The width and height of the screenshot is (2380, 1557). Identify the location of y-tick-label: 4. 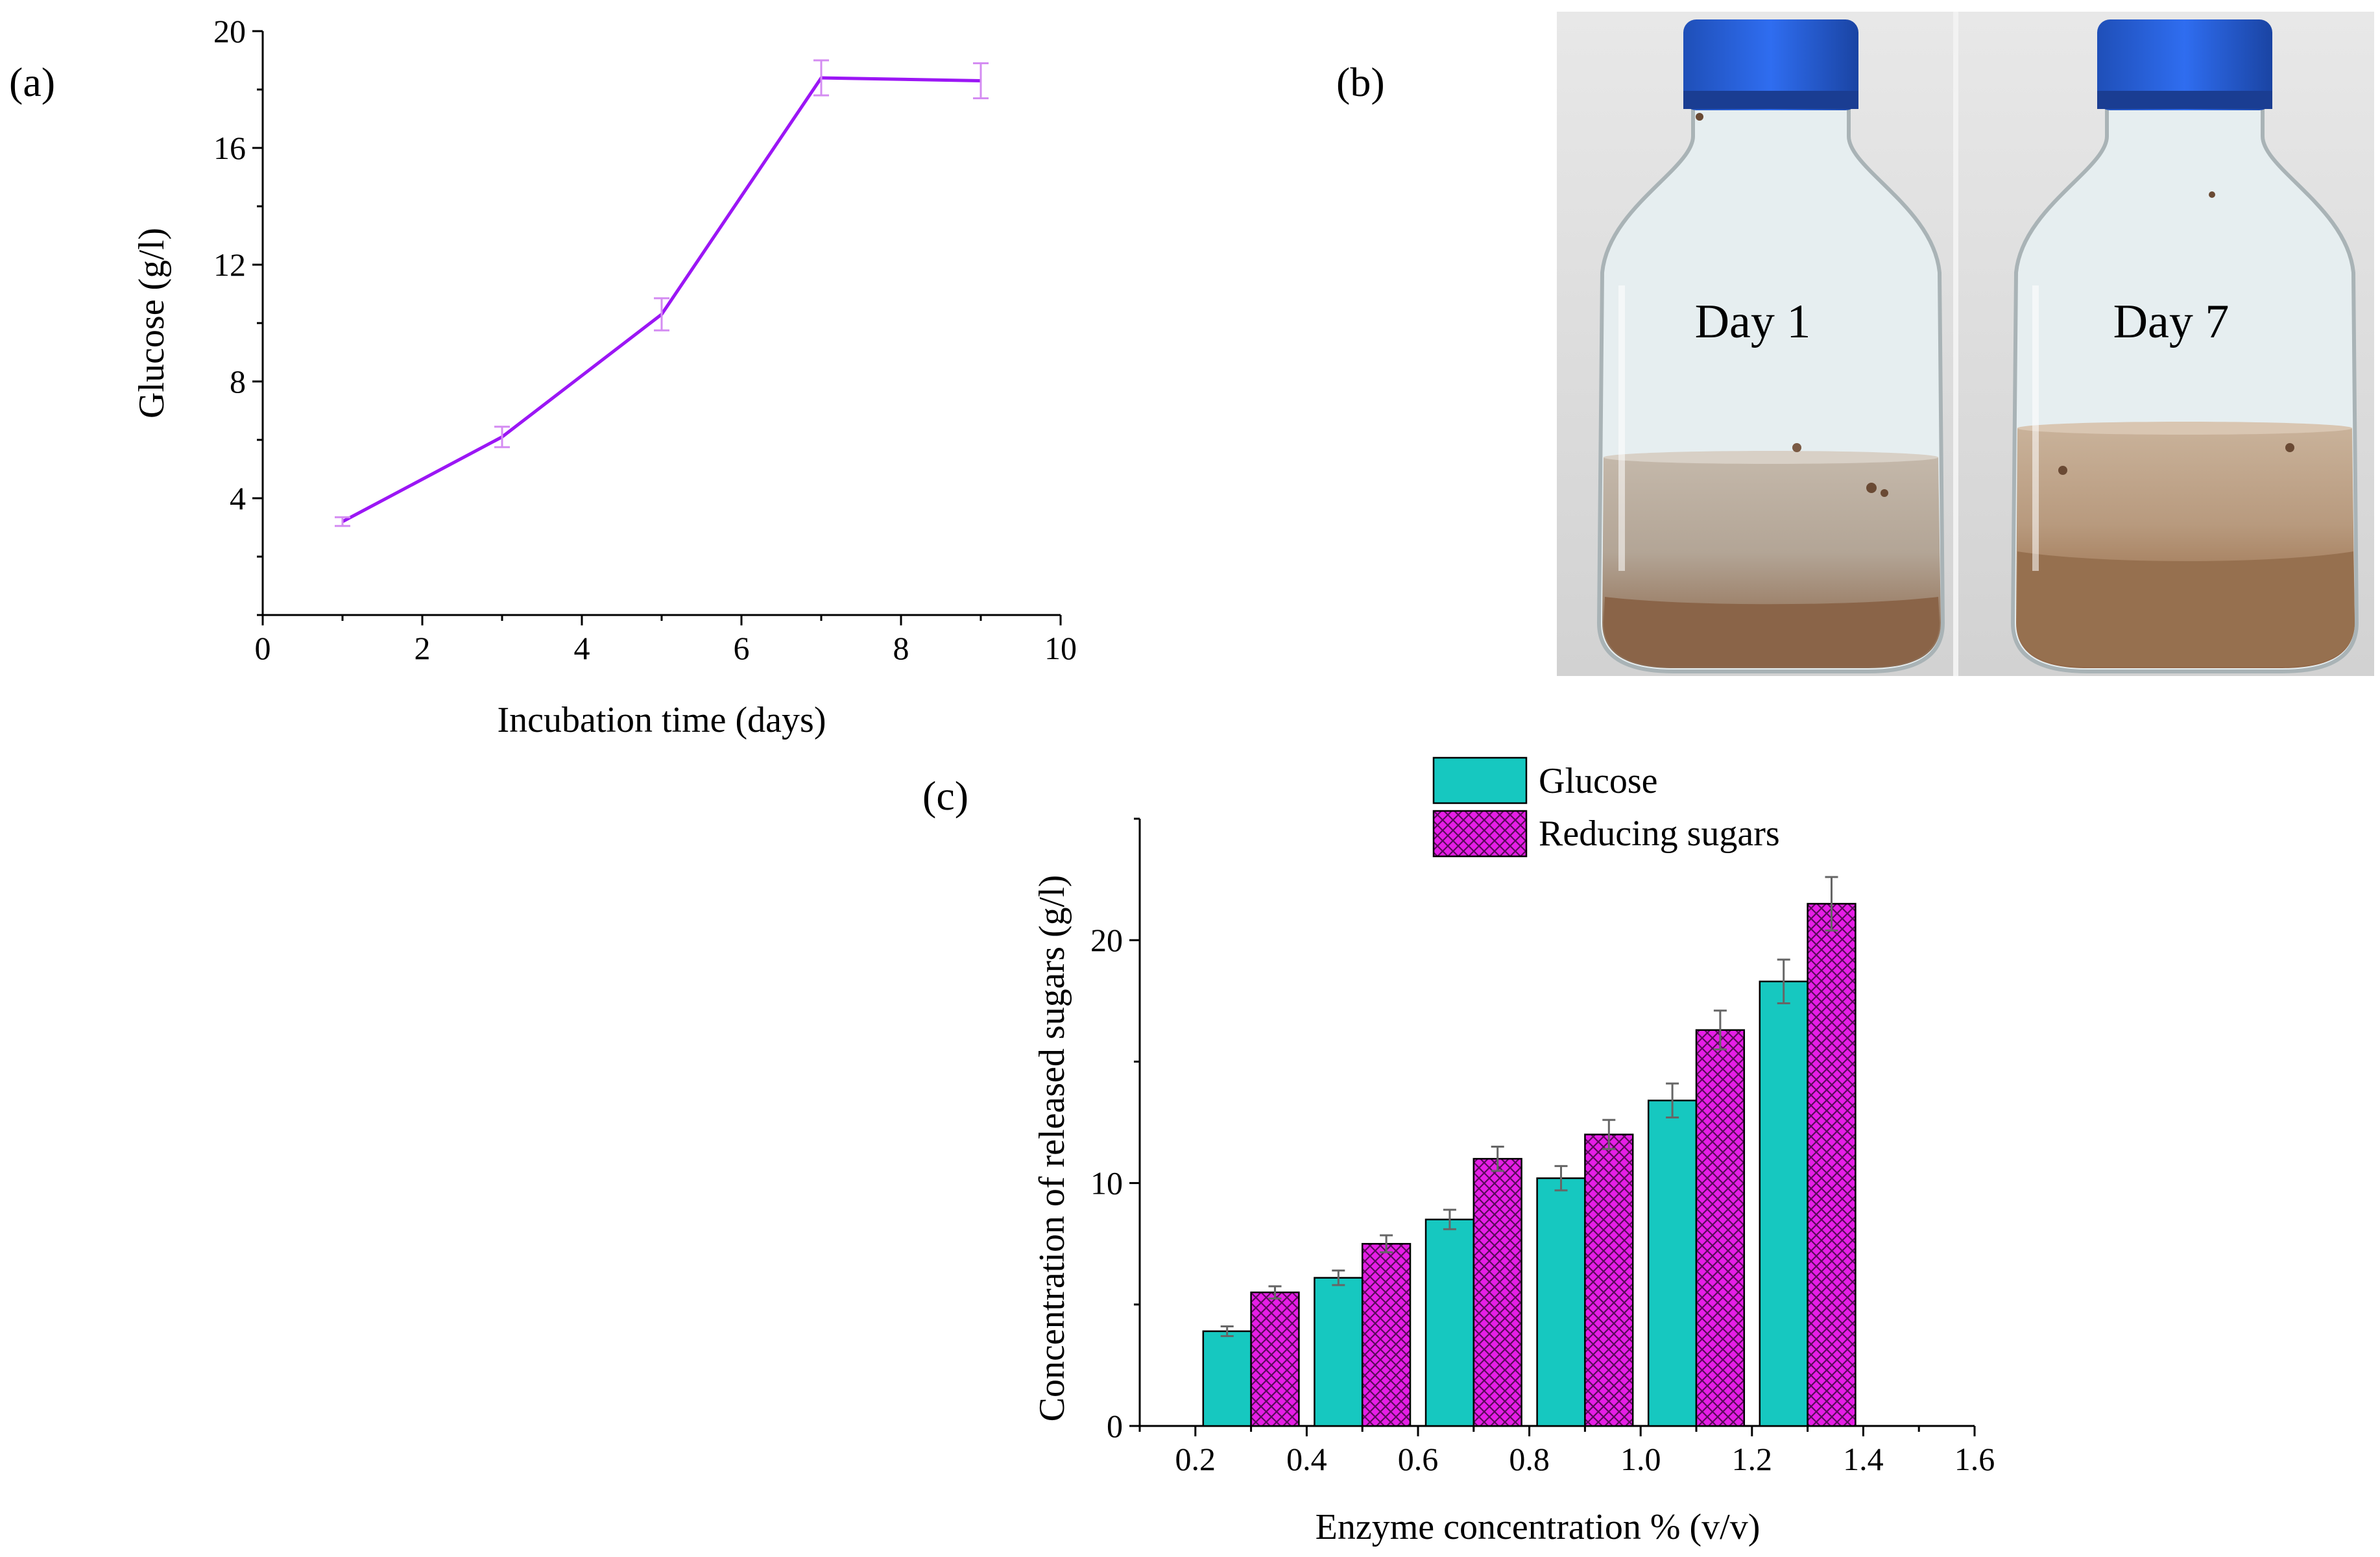
(238, 498).